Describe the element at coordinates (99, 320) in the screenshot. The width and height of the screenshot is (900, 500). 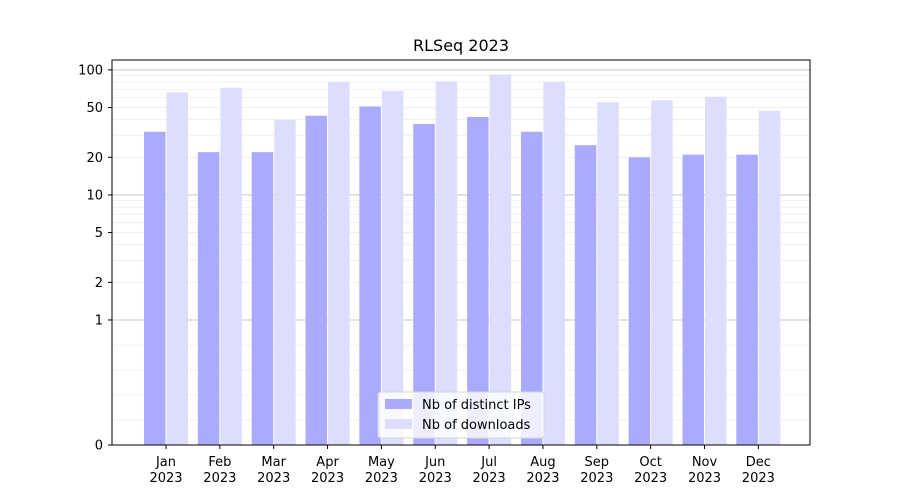
I see `y-tick-label: 1` at that location.